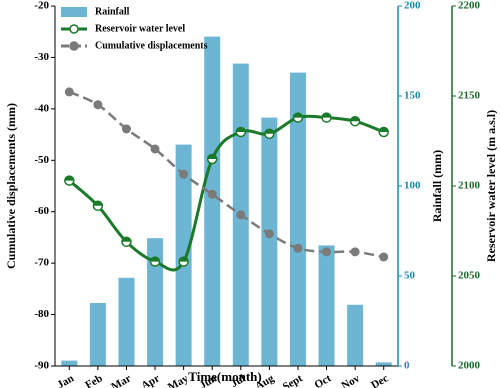 This screenshot has width=500, height=388. Describe the element at coordinates (41, 160) in the screenshot. I see `y-tick-label: -50` at that location.